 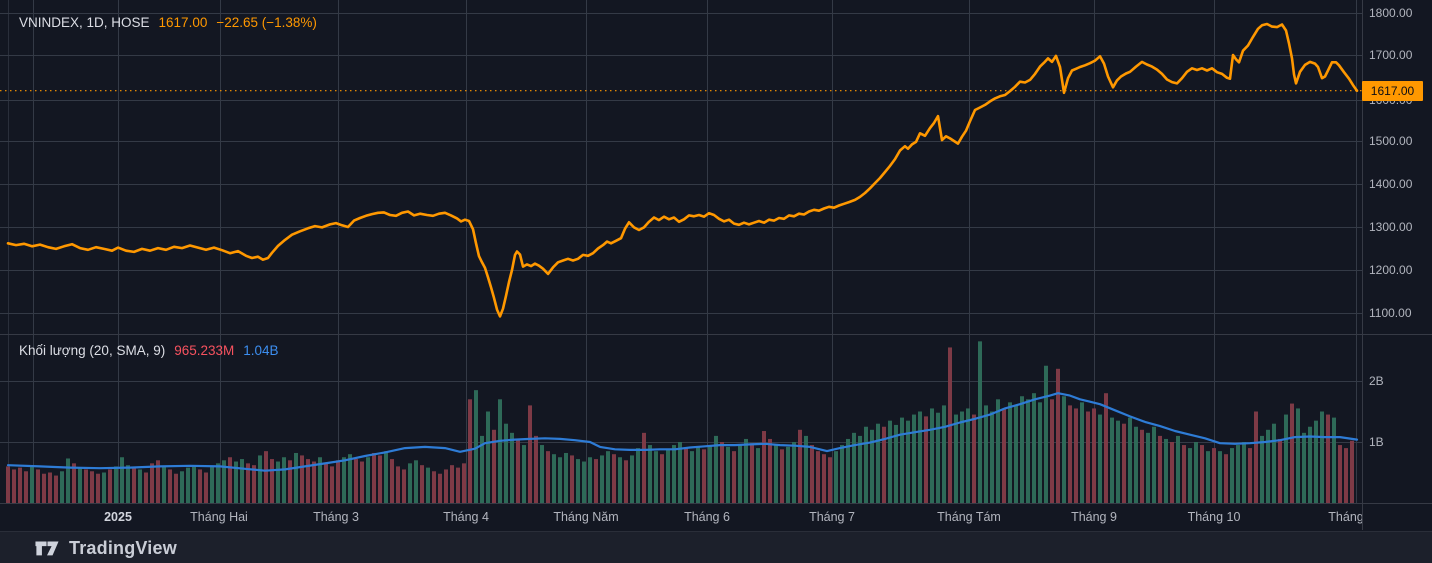 What do you see at coordinates (1376, 381) in the screenshot?
I see `price-scale-label: 2B` at bounding box center [1376, 381].